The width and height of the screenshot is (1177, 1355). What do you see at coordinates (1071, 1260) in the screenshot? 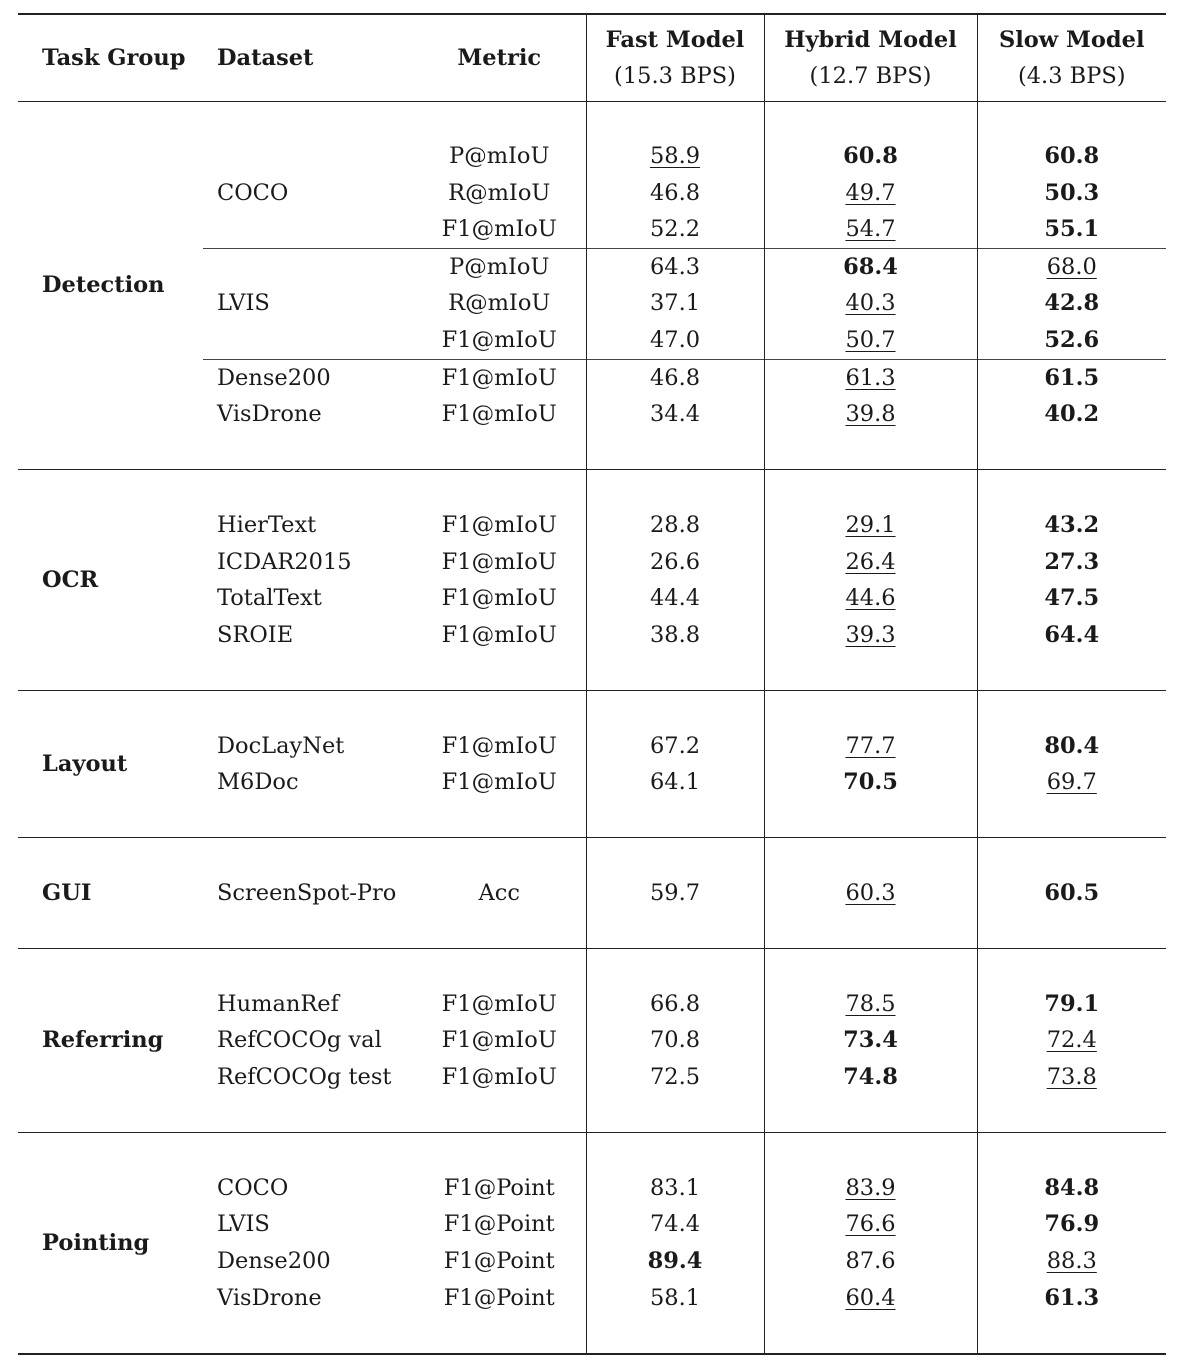
I see `slow-model-value: 88.3` at bounding box center [1071, 1260].